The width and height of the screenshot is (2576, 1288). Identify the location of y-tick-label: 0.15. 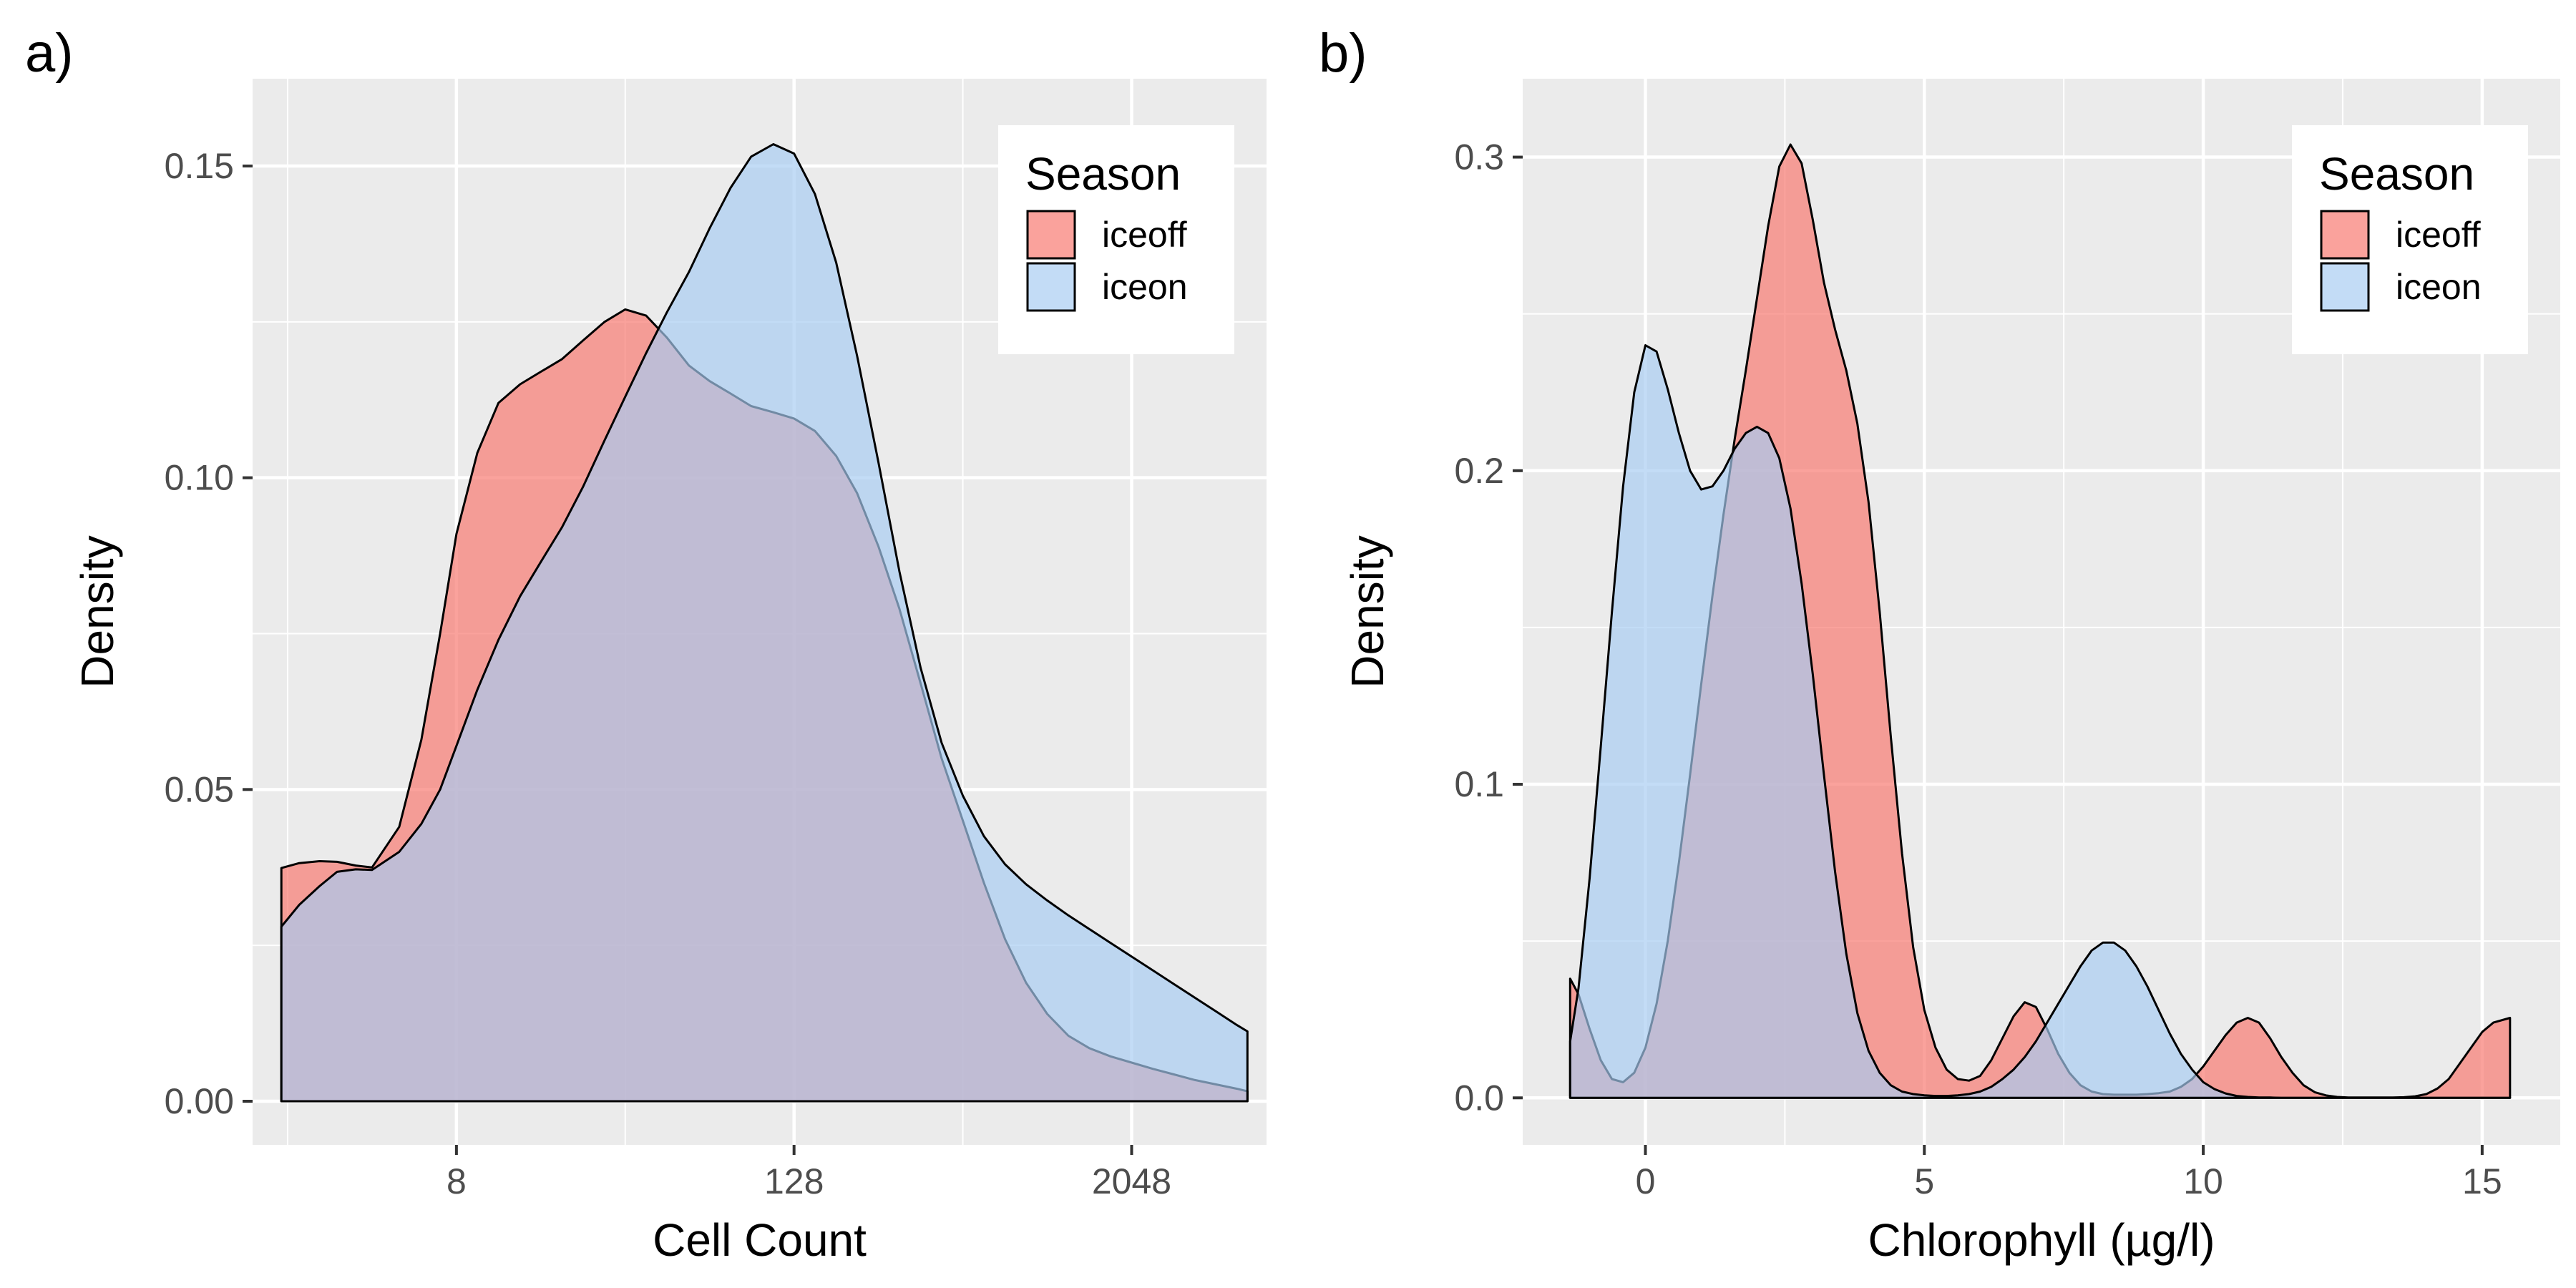
(199, 166).